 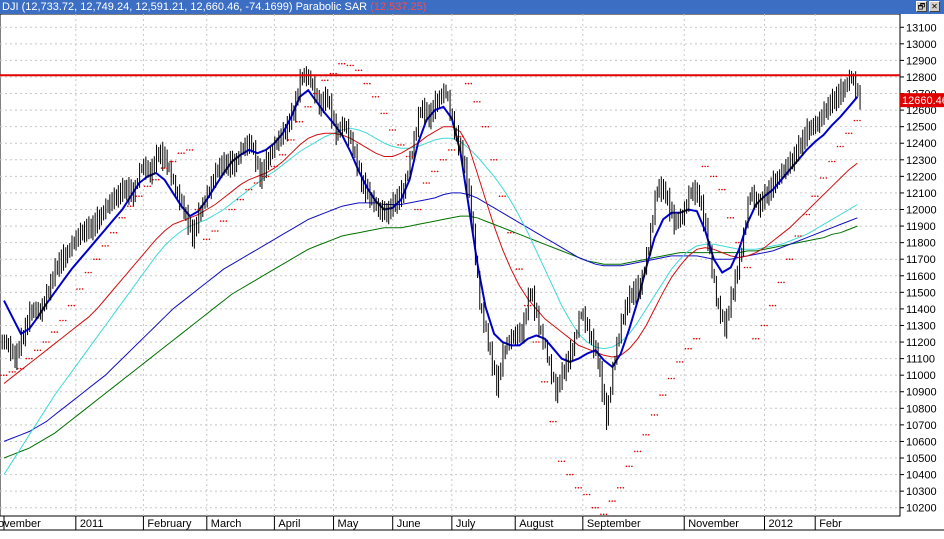 I want to click on x-tick-label: August, so click(x=536, y=524).